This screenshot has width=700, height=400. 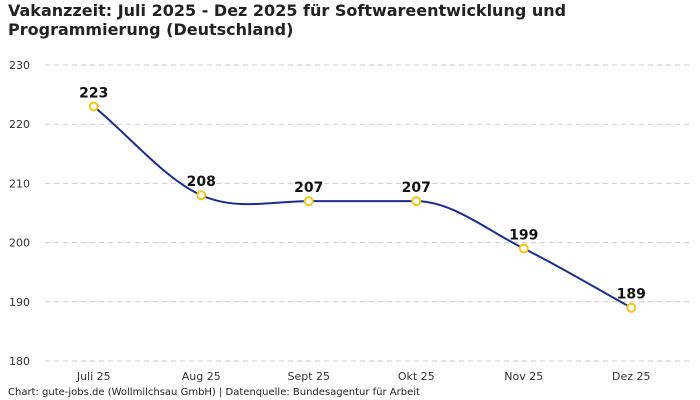 I want to click on data-label: 199, so click(x=523, y=236).